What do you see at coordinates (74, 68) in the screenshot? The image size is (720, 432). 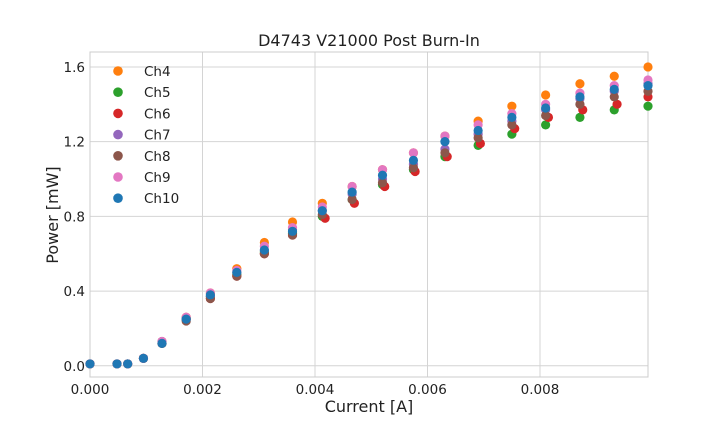 I see `y-tick-label: 1.6` at bounding box center [74, 68].